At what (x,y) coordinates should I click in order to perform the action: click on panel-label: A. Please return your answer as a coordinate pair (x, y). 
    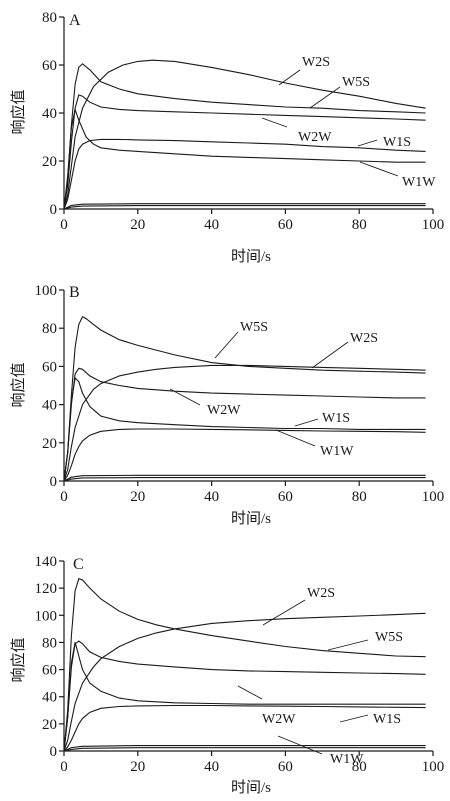
    Looking at the image, I should click on (75, 20).